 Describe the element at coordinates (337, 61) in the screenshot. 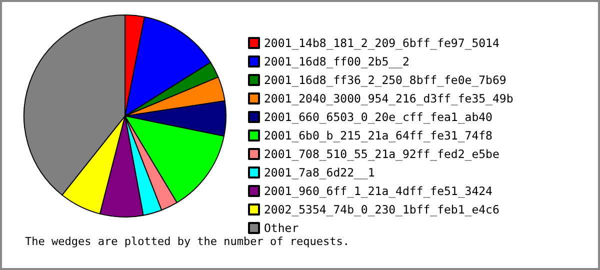

I see `legend-label: 2001_16d8_ff00_2b5__2` at that location.